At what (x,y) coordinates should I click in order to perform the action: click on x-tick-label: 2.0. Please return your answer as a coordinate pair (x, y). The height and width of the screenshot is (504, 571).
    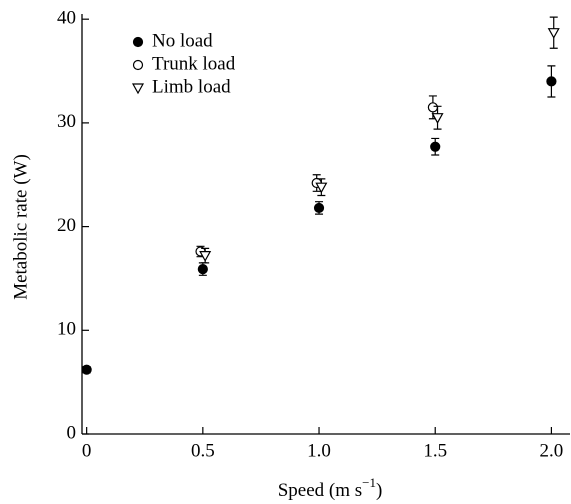
    Looking at the image, I should click on (552, 450).